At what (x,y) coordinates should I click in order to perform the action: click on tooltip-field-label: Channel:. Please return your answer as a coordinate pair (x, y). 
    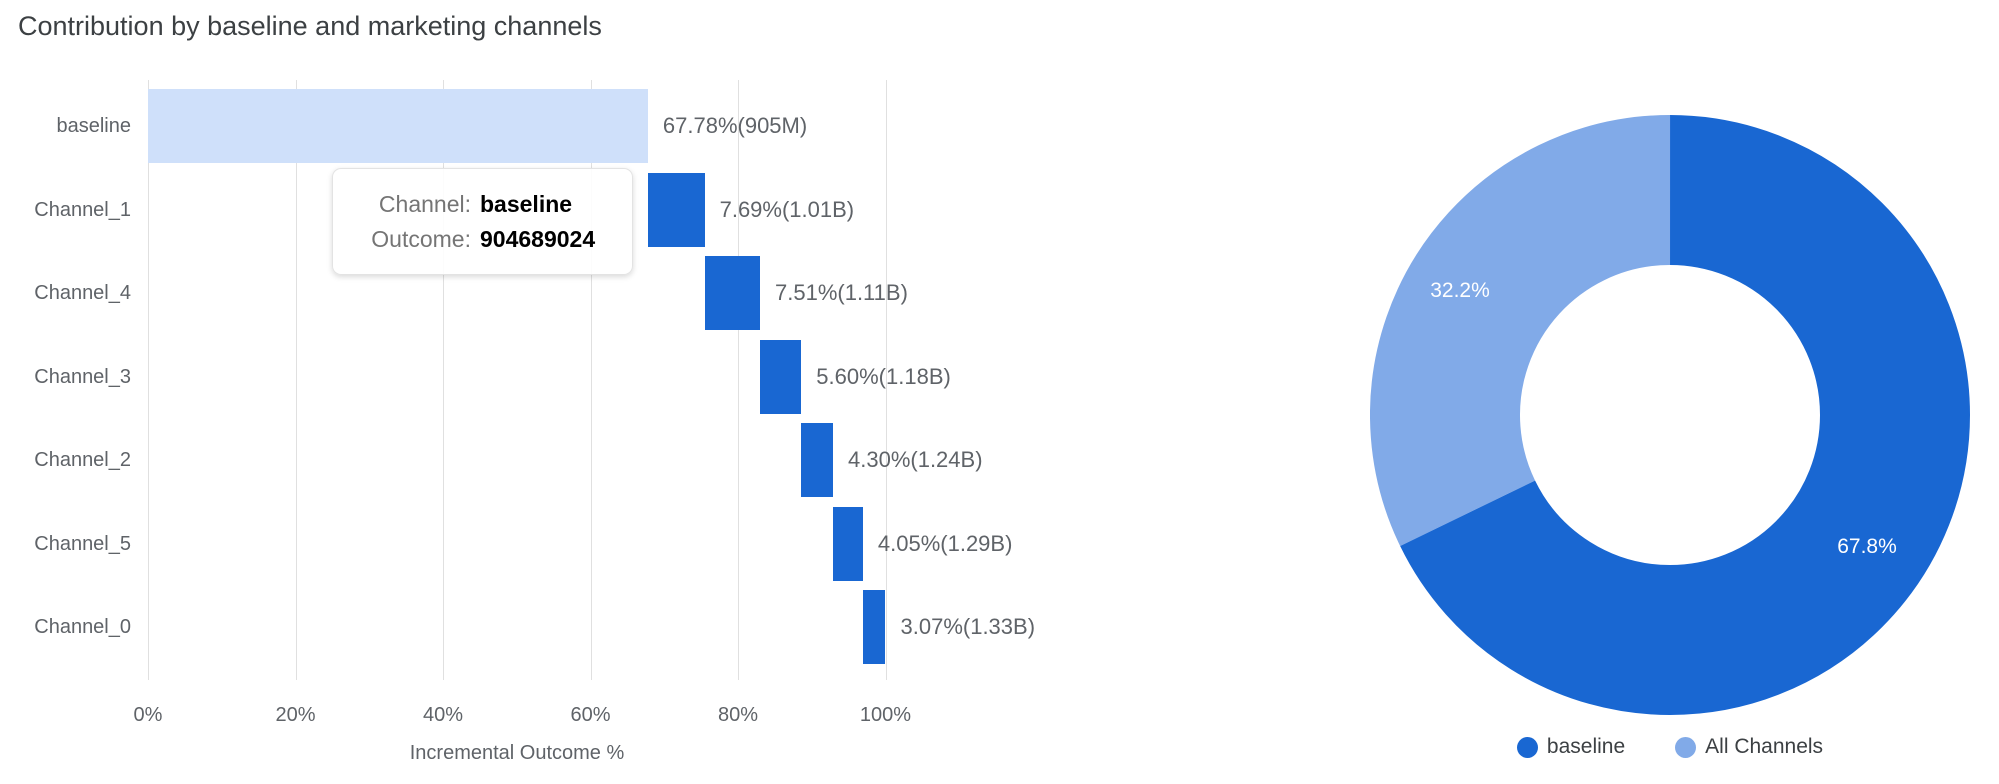
    Looking at the image, I should click on (424, 204).